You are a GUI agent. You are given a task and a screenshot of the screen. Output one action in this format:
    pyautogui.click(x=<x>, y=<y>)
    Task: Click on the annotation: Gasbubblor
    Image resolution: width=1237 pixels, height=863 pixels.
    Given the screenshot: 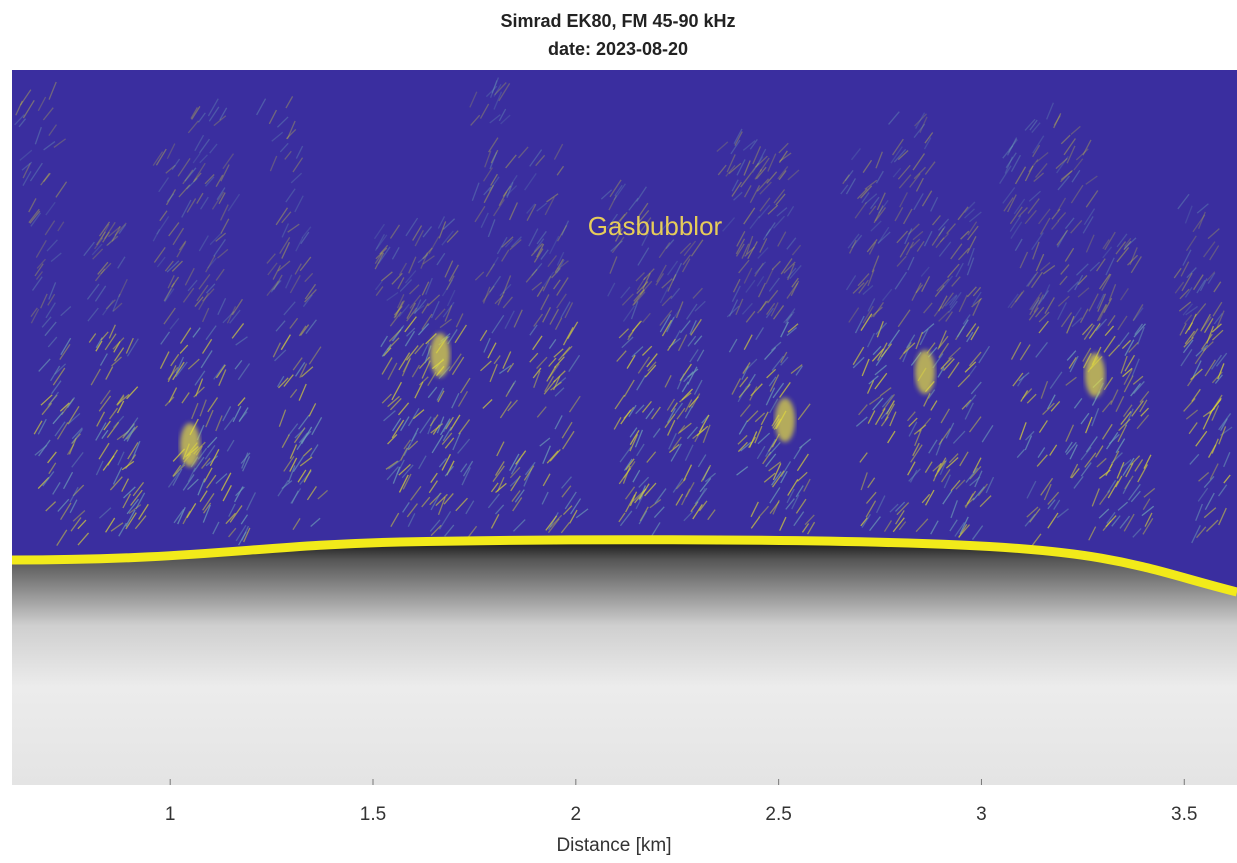 What is the action you would take?
    pyautogui.click(x=655, y=226)
    